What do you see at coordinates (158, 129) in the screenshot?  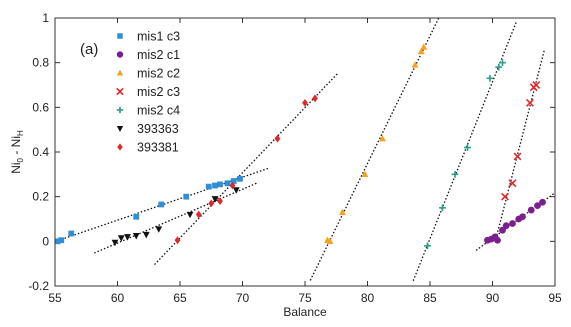 I see `legend-label: 393363` at bounding box center [158, 129].